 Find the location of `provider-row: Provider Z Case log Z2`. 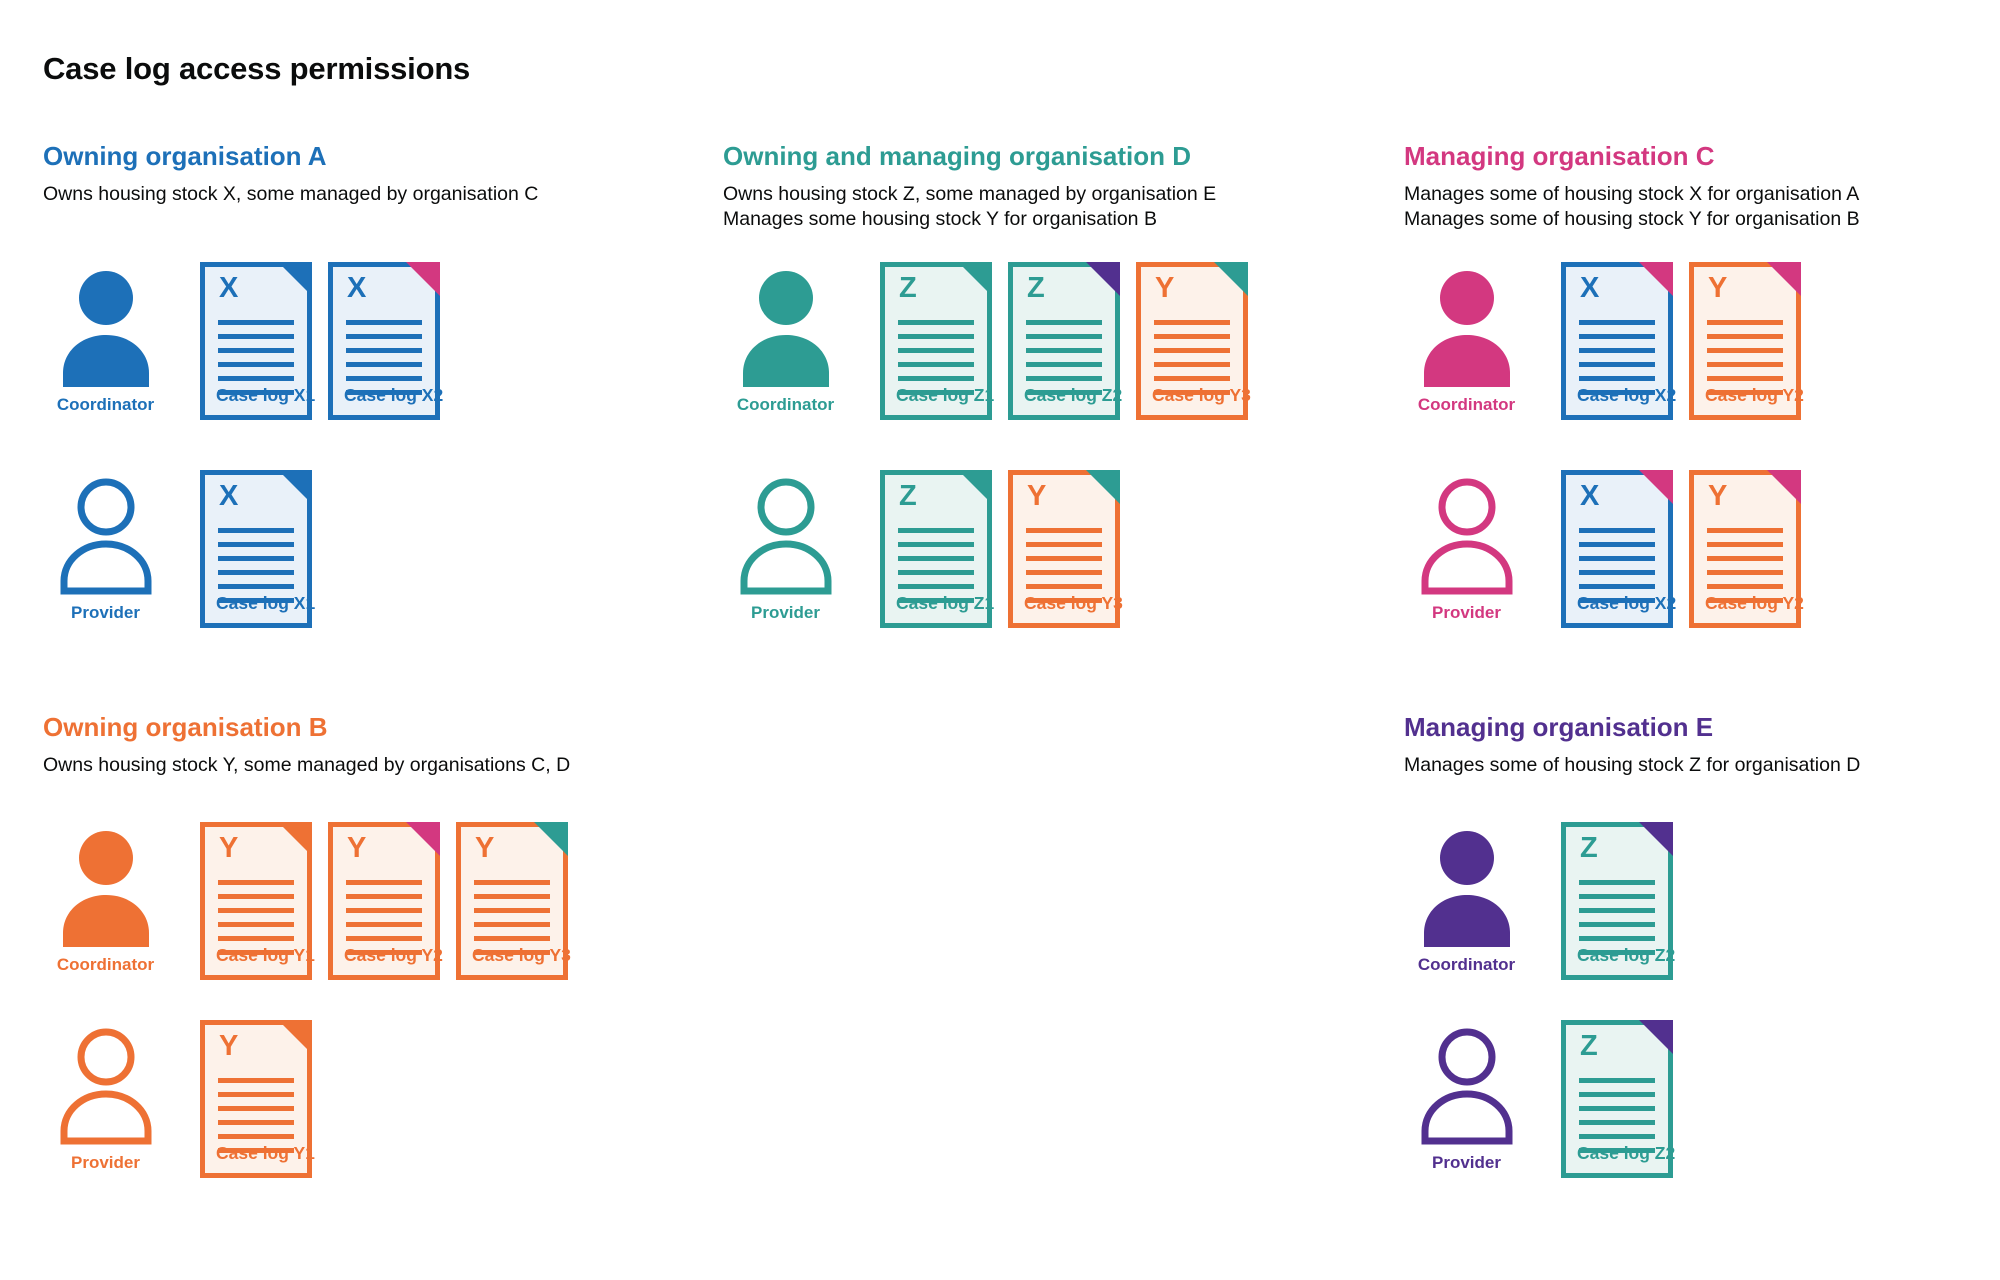

provider-row: Provider Z Case log Z2 is located at coordinates (1540, 1099).